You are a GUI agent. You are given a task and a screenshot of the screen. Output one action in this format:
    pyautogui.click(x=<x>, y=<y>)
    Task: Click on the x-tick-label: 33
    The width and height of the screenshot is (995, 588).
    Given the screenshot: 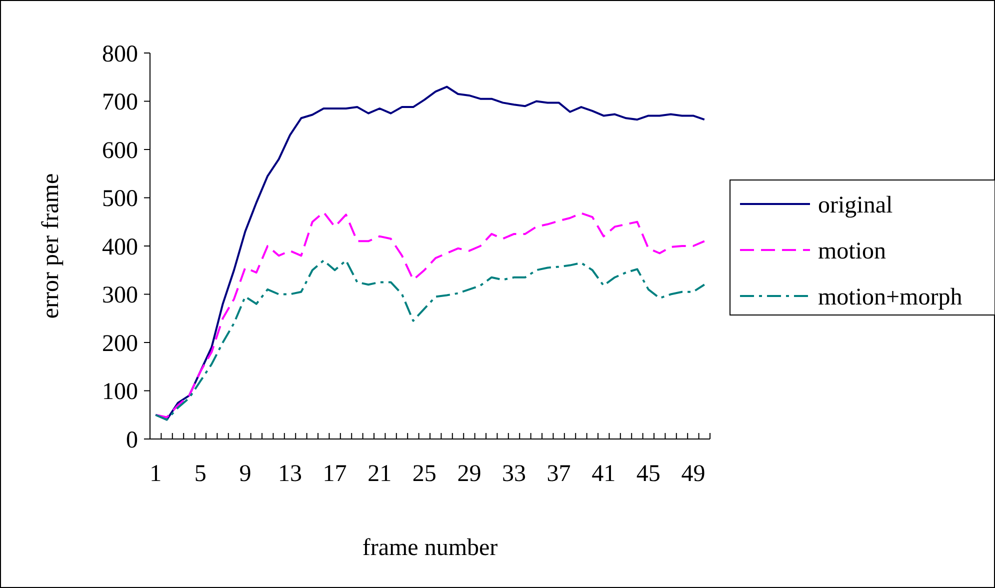 What is the action you would take?
    pyautogui.click(x=514, y=474)
    